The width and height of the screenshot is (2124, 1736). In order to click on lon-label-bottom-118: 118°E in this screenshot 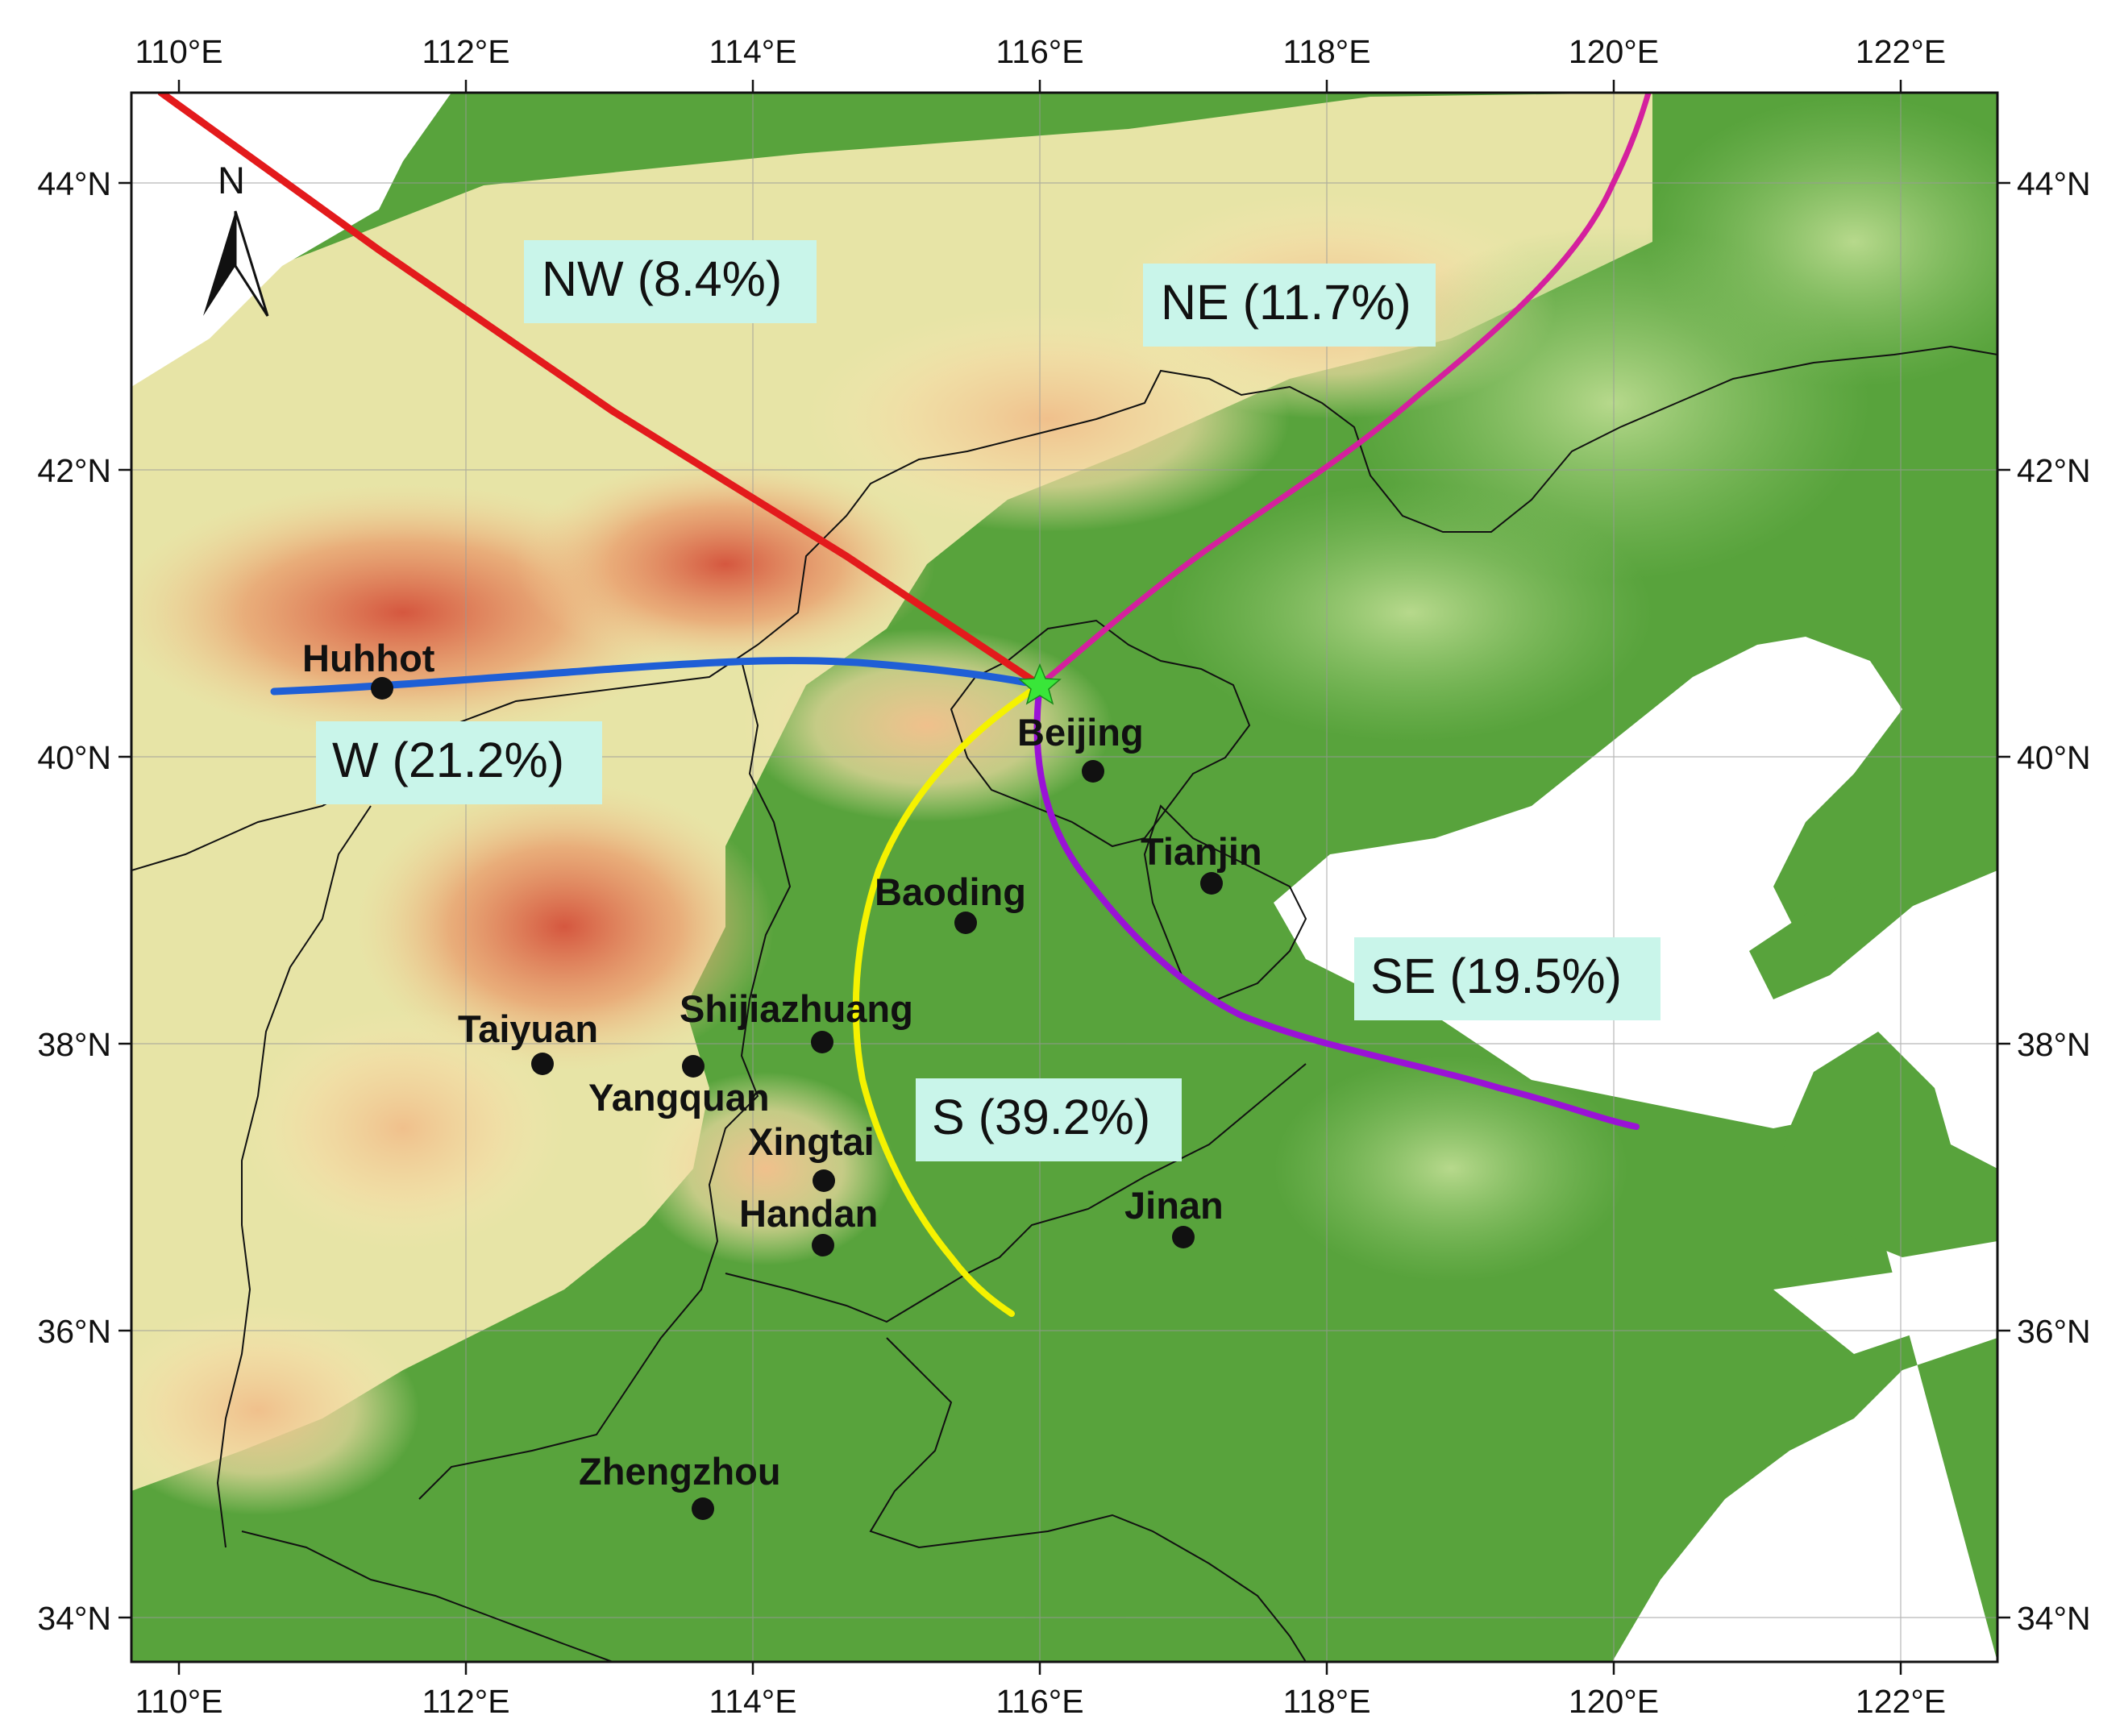, I will do `click(1326, 1701)`.